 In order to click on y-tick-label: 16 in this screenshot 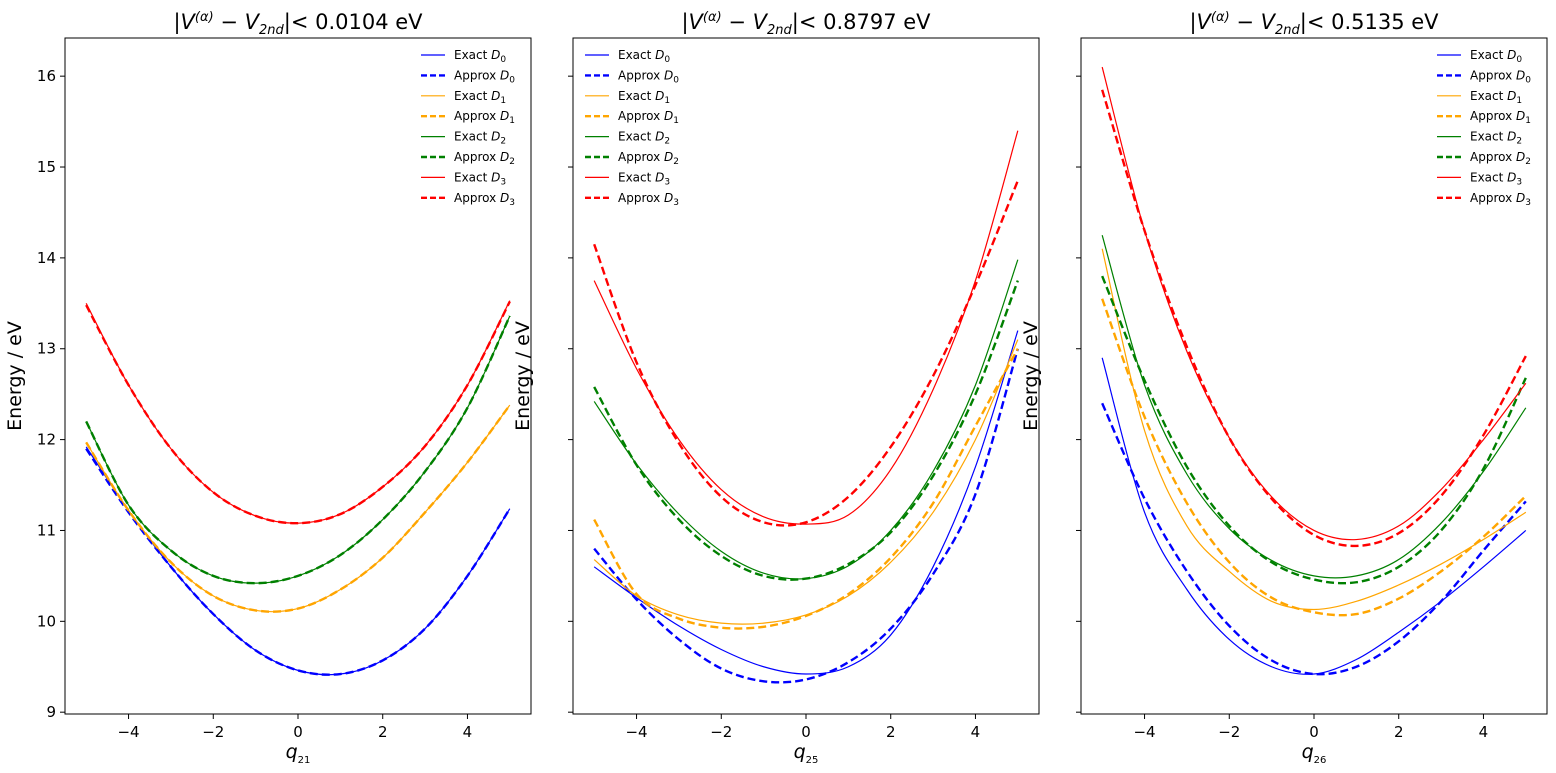, I will do `click(46, 76)`.